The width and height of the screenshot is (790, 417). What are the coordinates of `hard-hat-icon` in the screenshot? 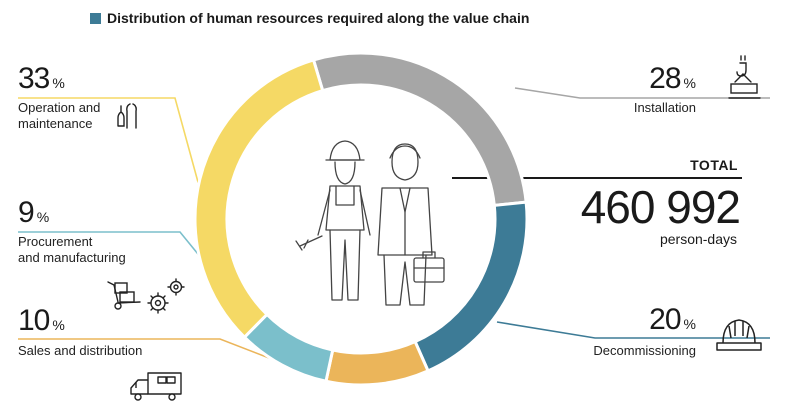 It's located at (739, 335).